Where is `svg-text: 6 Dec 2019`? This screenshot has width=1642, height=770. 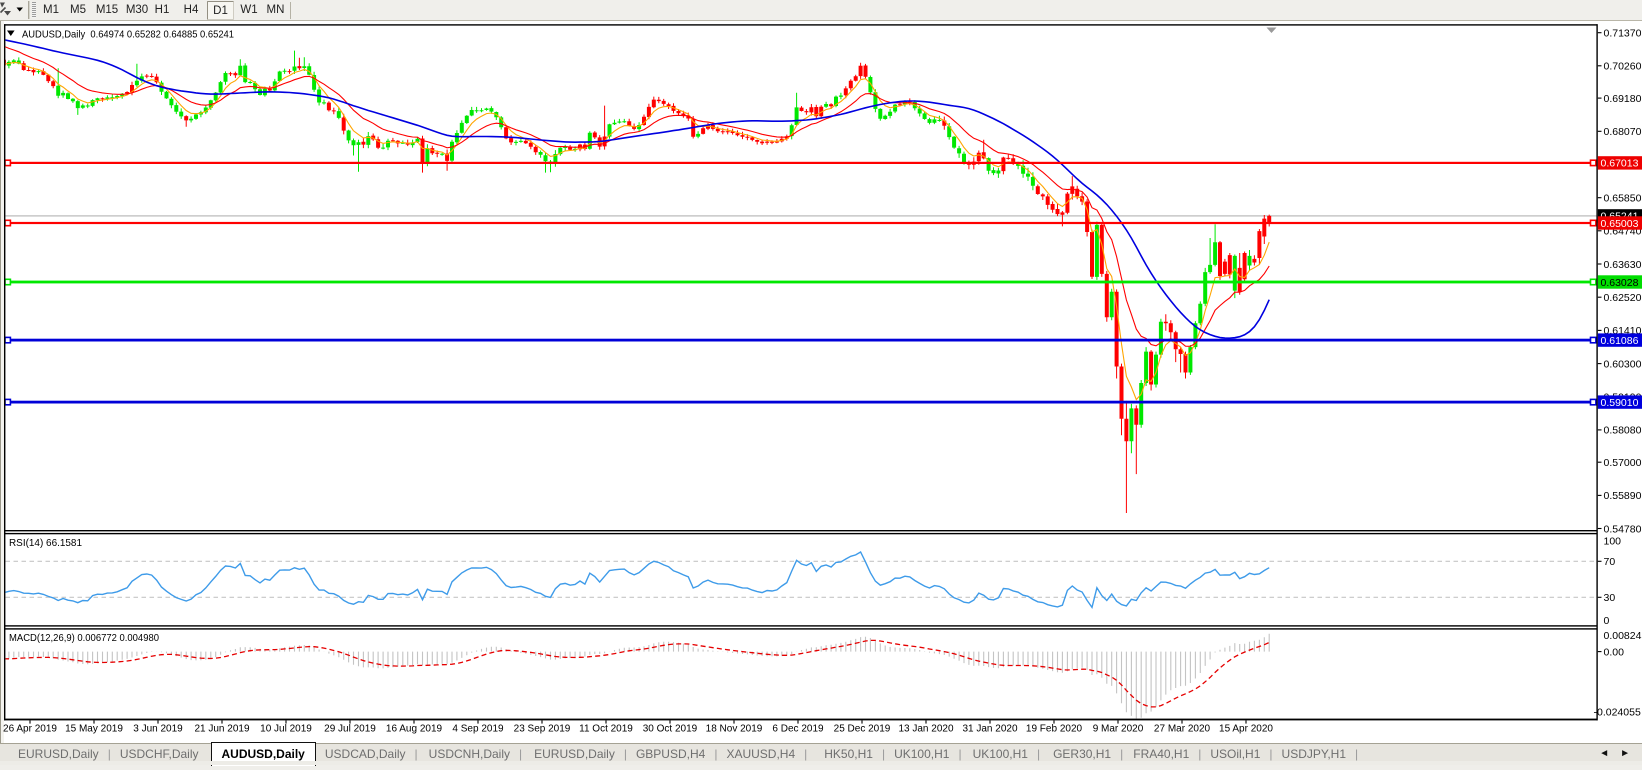
svg-text: 6 Dec 2019 is located at coordinates (798, 729).